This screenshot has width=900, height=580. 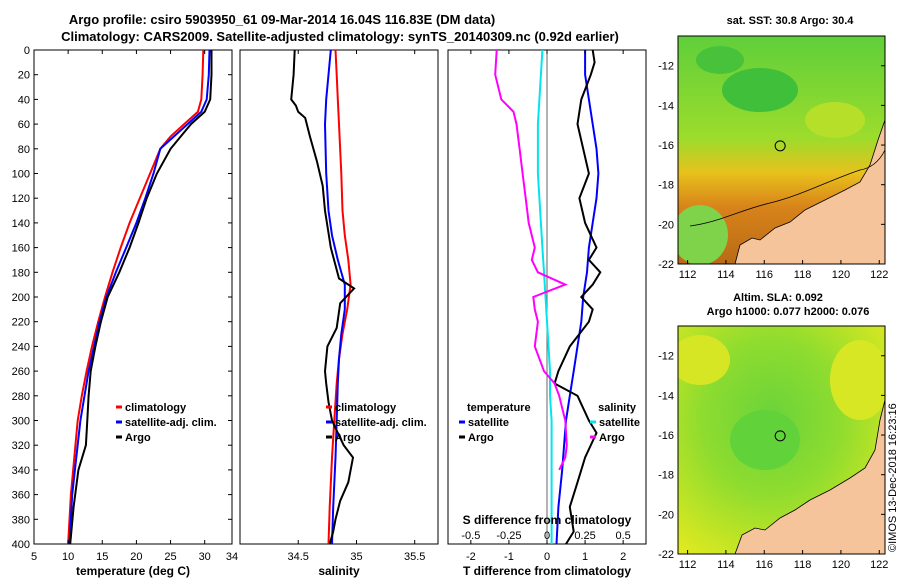 I want to click on y-tick-label: 20, so click(x=24, y=76).